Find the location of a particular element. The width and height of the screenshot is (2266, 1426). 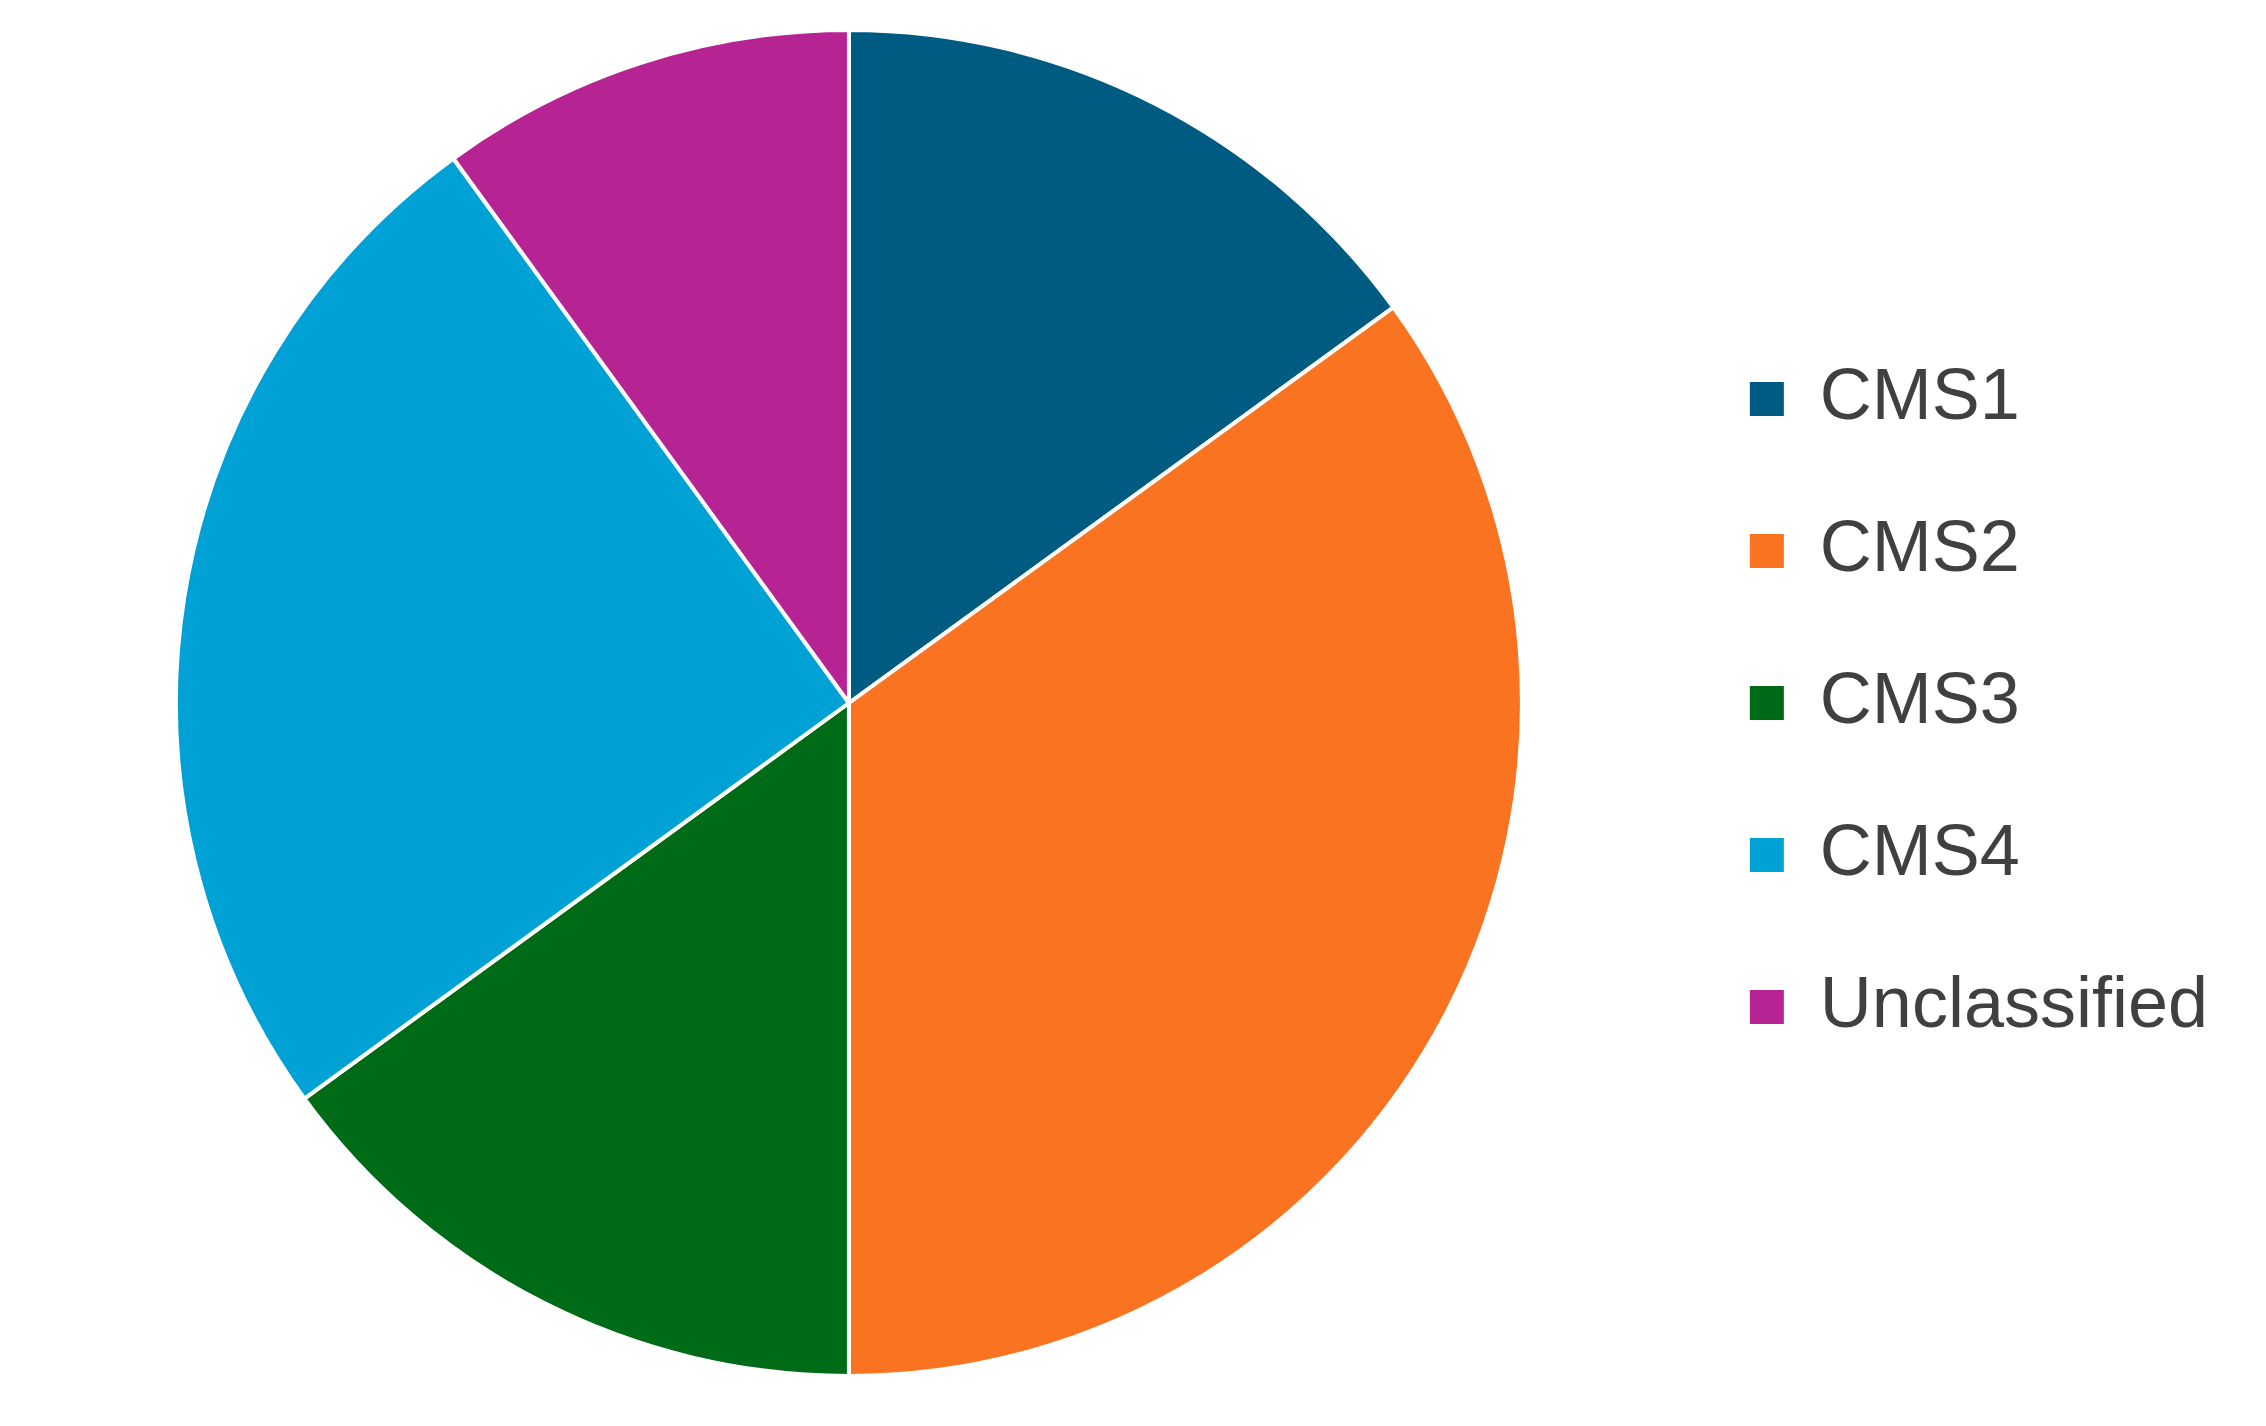

legend-label: CMS1 is located at coordinates (1919, 393).